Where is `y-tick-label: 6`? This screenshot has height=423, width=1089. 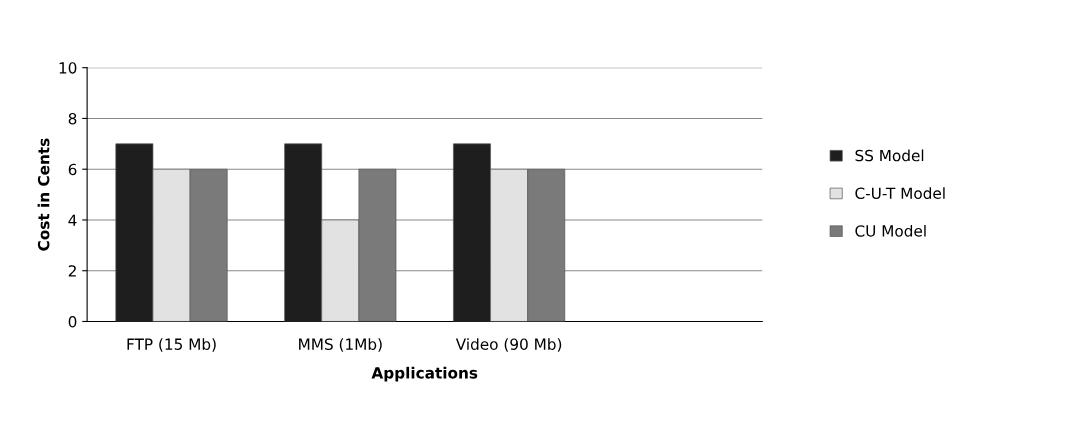
y-tick-label: 6 is located at coordinates (72, 169).